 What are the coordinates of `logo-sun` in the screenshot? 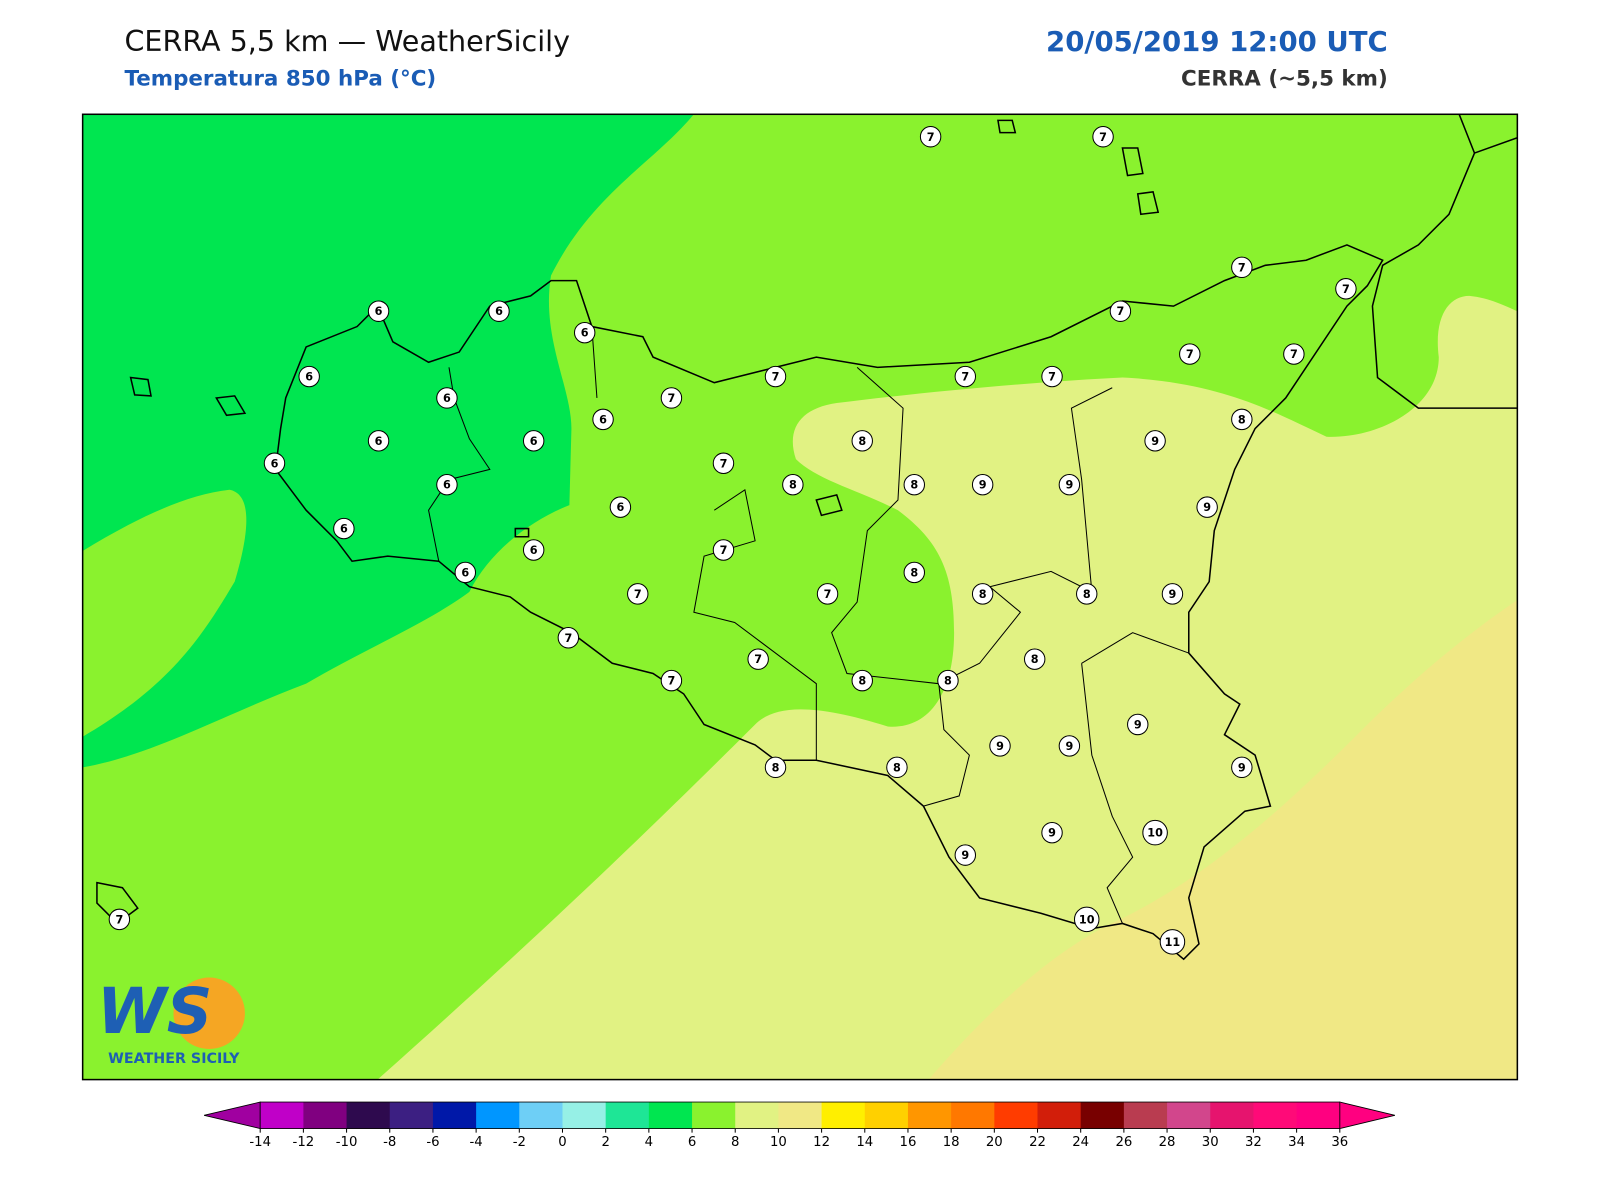 It's located at (209, 1013).